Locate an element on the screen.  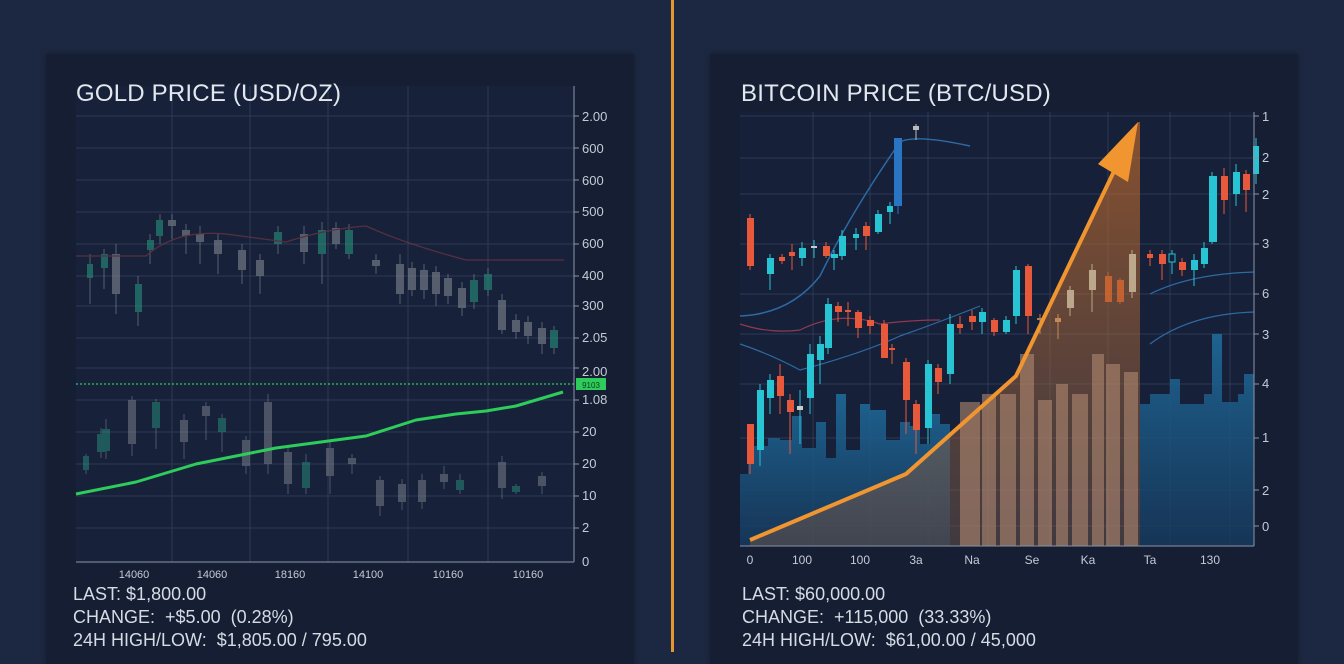
svg-text: Na is located at coordinates (972, 560).